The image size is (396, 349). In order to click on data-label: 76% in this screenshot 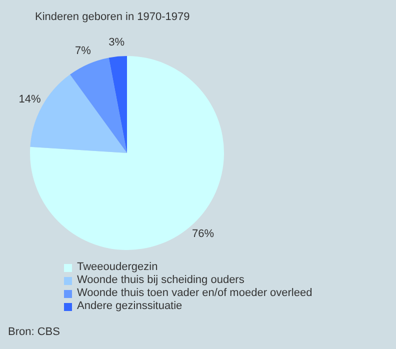, I will do `click(203, 234)`.